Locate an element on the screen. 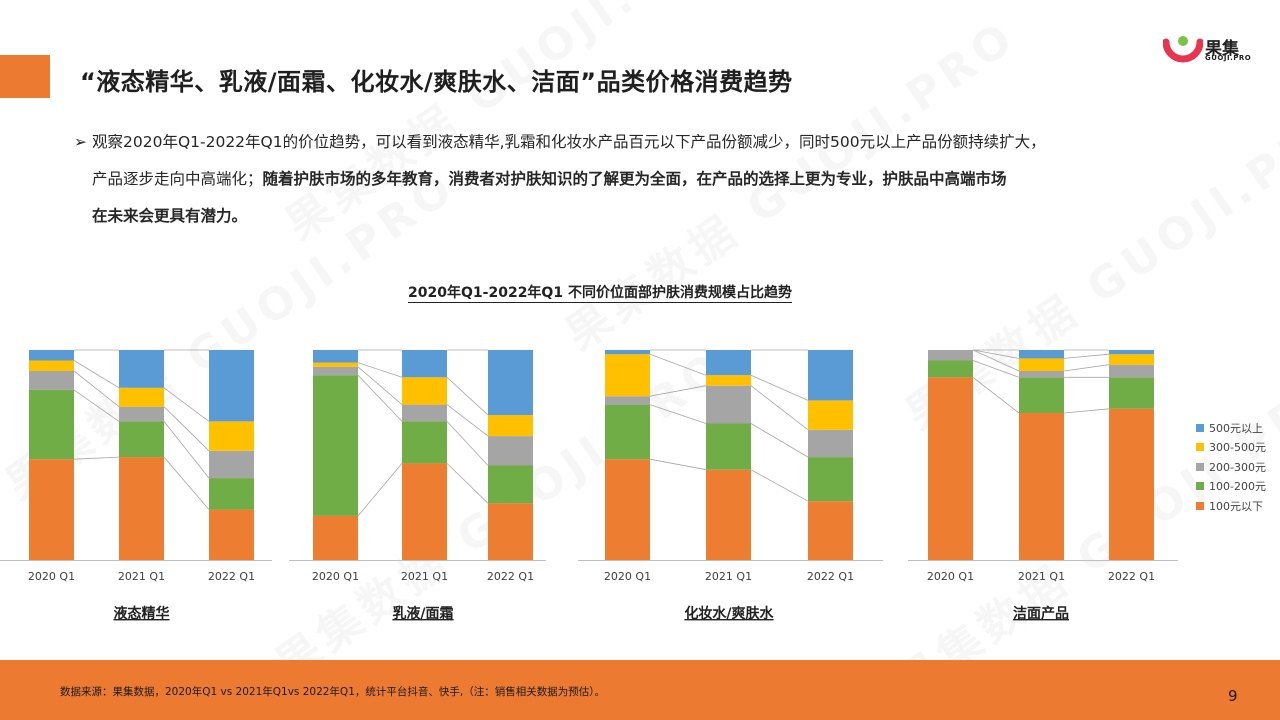 The image size is (1280, 720). legend-label: 300-500元 is located at coordinates (1237, 448).